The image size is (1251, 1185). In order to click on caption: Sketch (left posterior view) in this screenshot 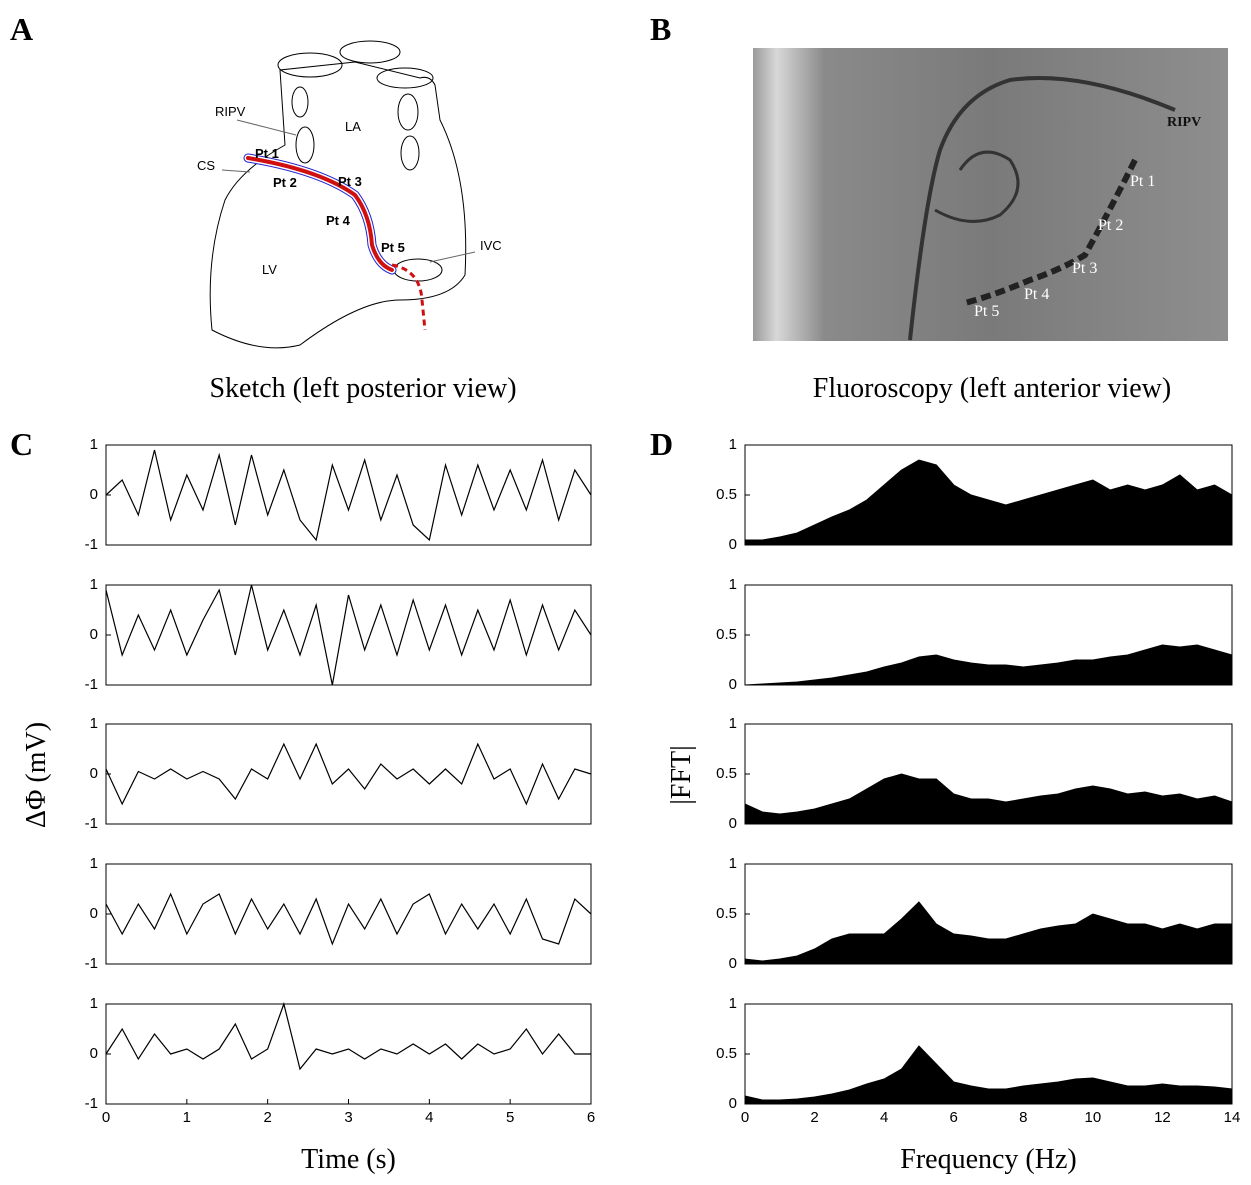, I will do `click(362, 388)`.